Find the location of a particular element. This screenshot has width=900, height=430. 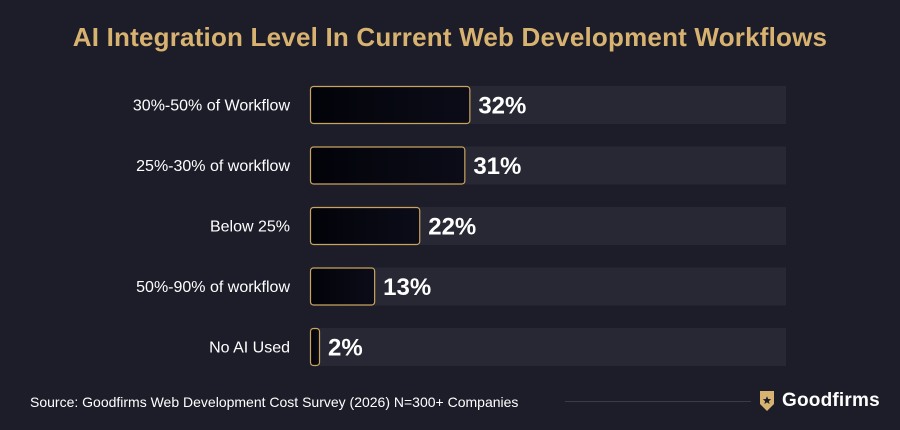

value-label: 22% is located at coordinates (452, 227).